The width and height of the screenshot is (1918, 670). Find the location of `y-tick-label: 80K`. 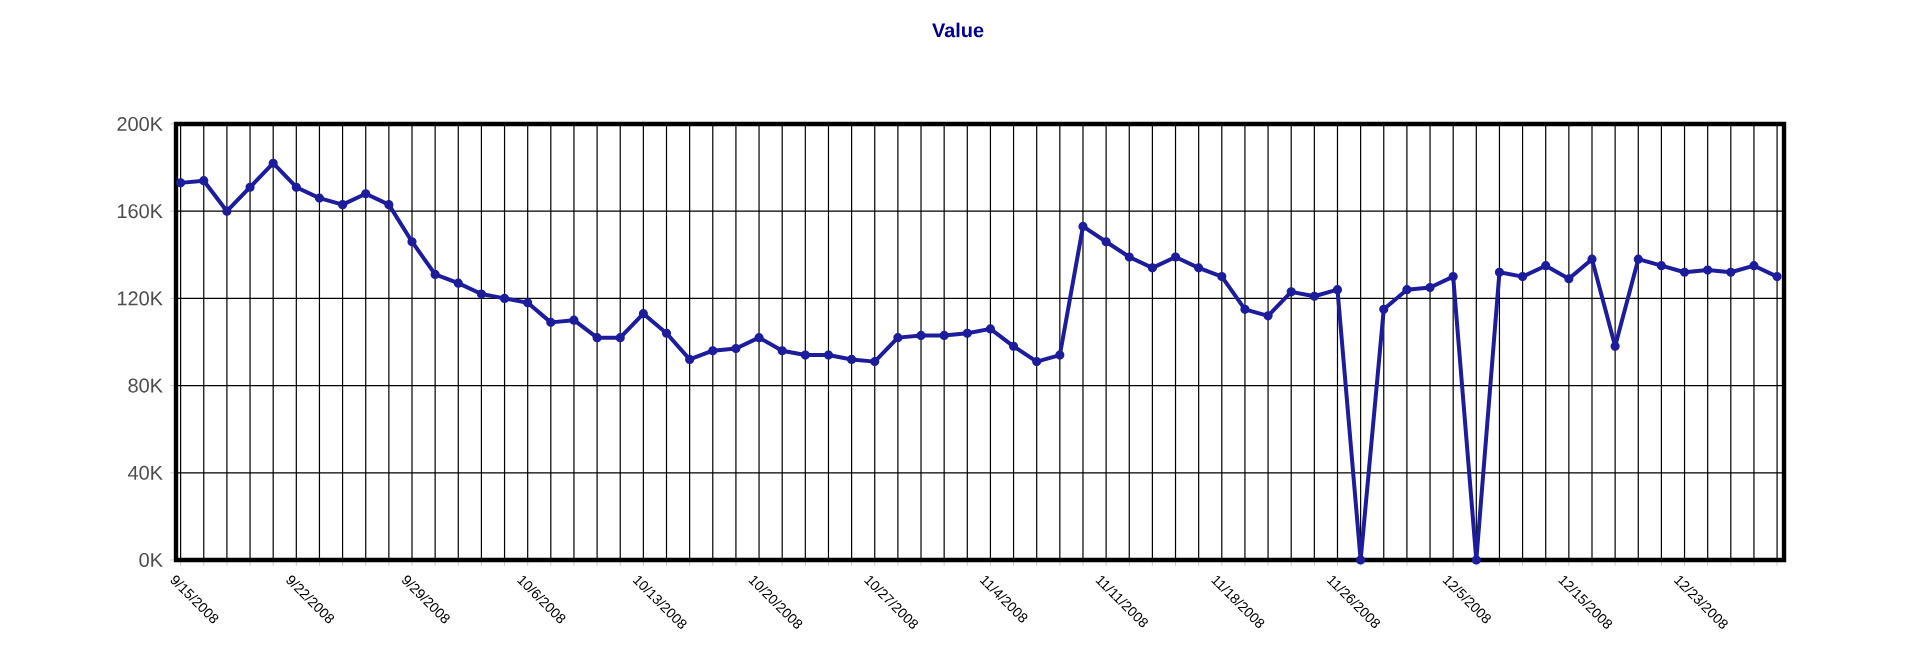

y-tick-label: 80K is located at coordinates (145, 385).